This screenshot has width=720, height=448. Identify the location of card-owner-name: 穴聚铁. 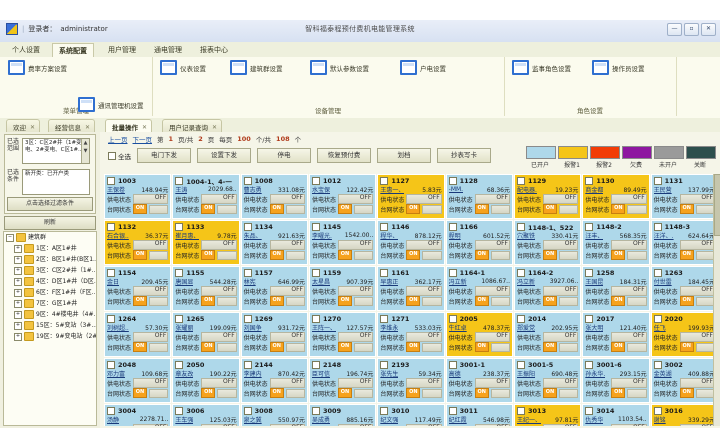
(526, 236).